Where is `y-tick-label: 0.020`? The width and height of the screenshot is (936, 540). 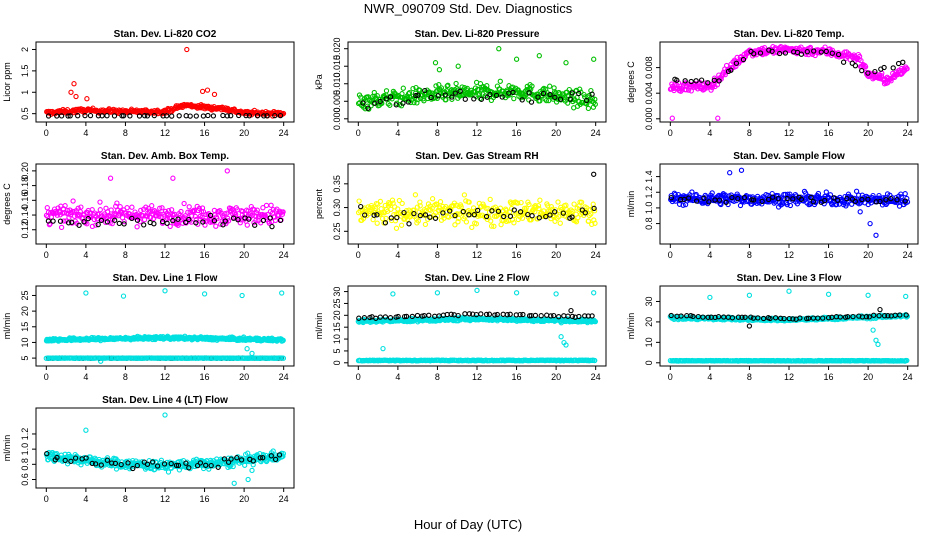
y-tick-label: 0.020 is located at coordinates (337, 48).